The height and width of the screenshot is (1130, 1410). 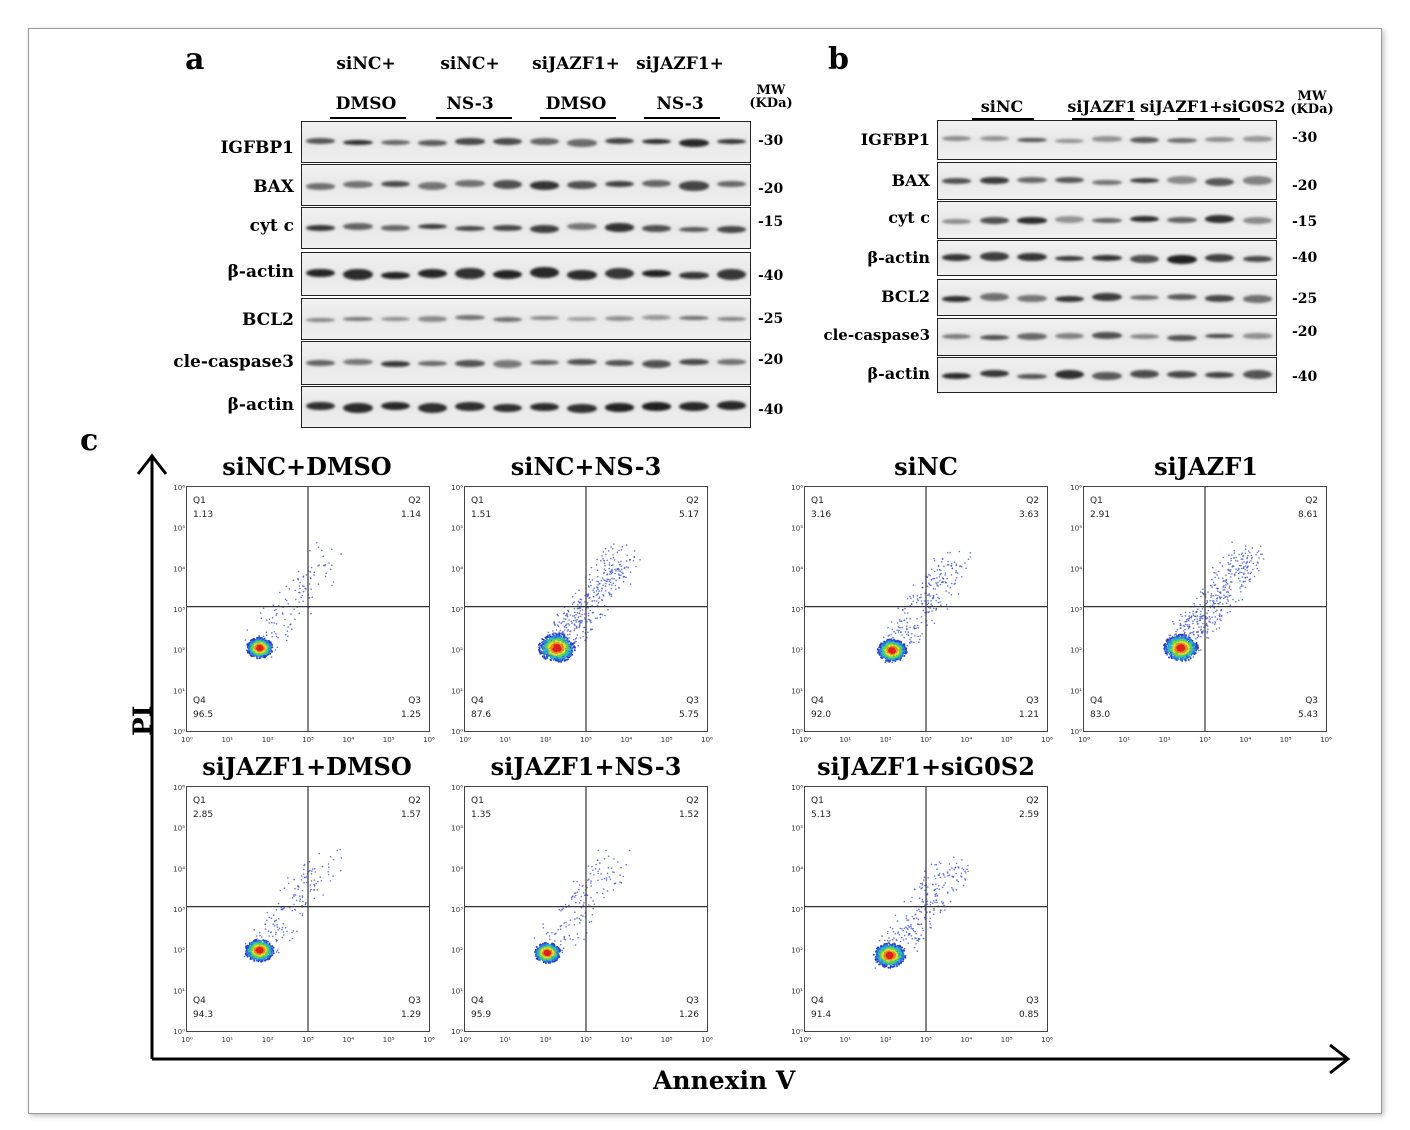 I want to click on panel-a-group-3-top: siJAZF1+, so click(x=576, y=64).